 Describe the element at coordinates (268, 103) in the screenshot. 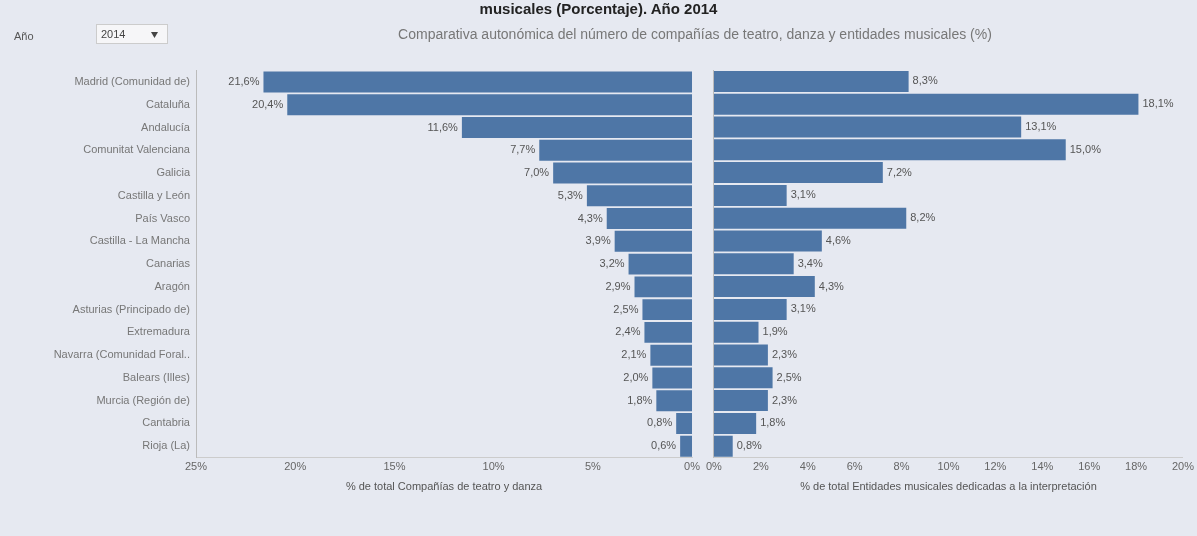

I see `data-label: 20,4%` at that location.